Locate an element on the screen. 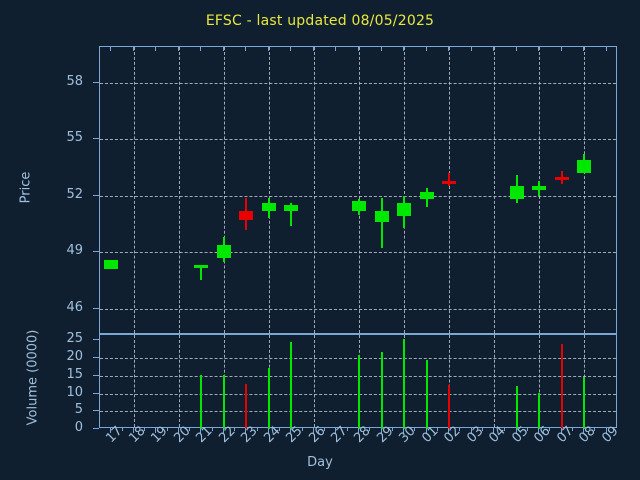 This screenshot has width=640, height=480. price-axis-title: Price is located at coordinates (26, 187).